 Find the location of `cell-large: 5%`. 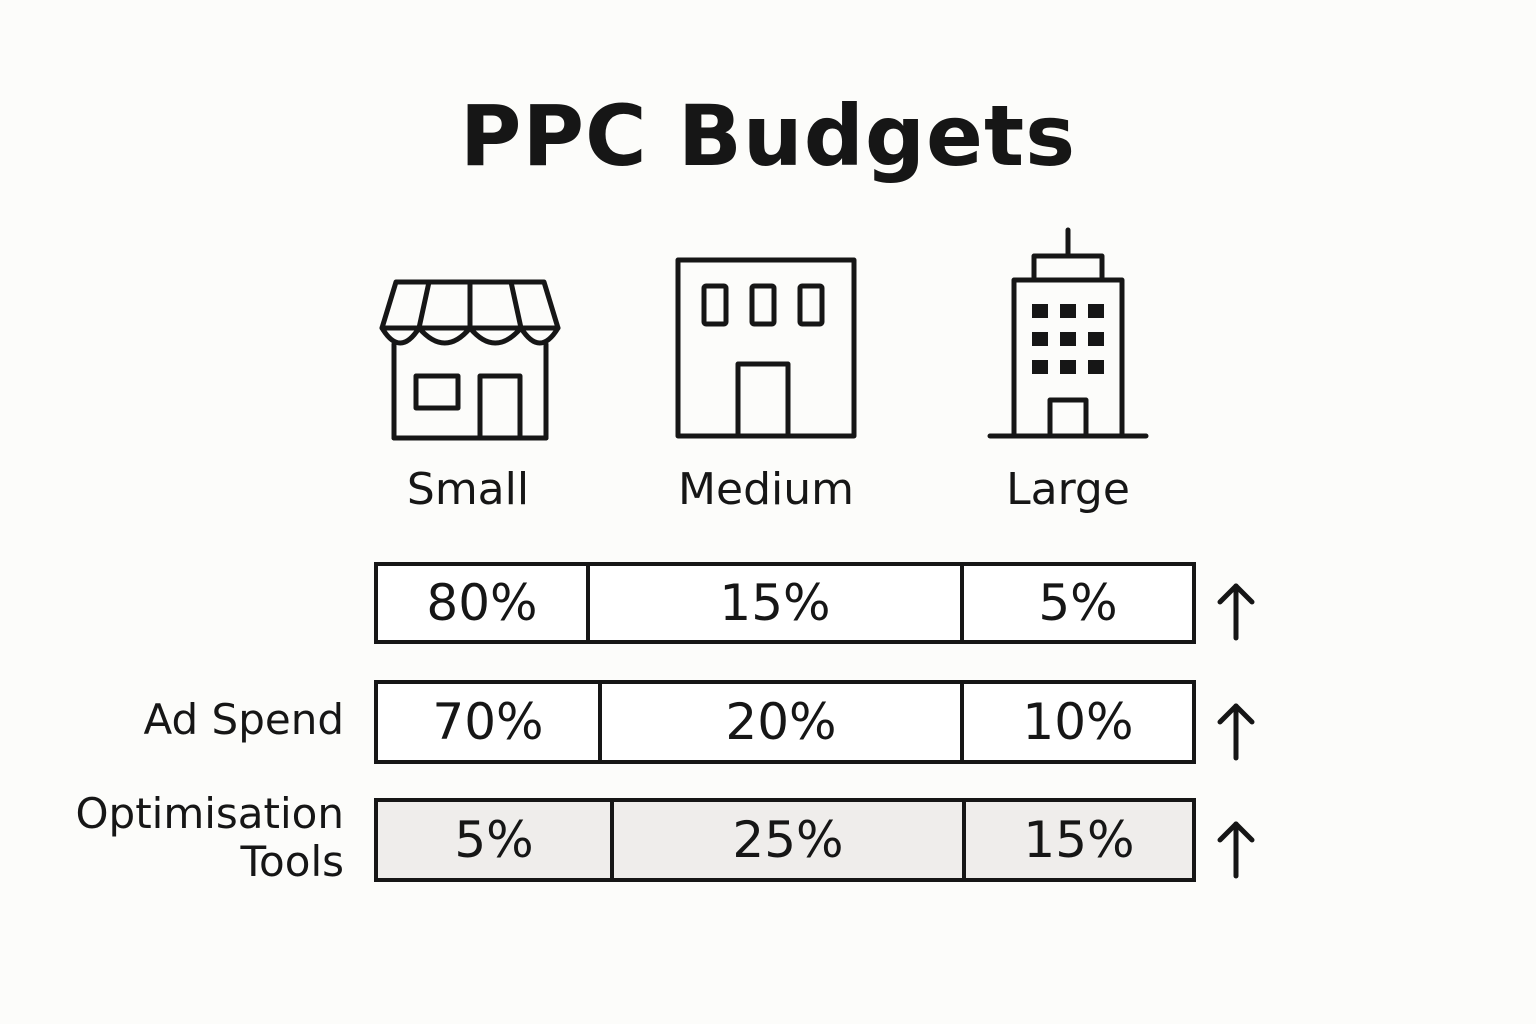

cell-large: 5% is located at coordinates (1076, 603).